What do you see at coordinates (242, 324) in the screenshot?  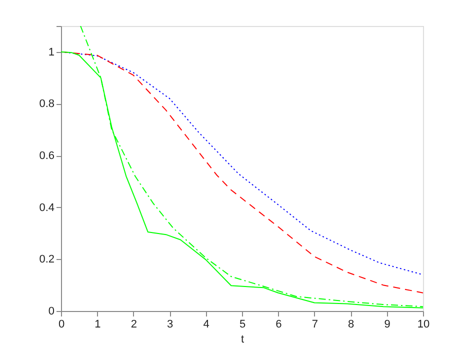 I see `x-tick-label: 5` at bounding box center [242, 324].